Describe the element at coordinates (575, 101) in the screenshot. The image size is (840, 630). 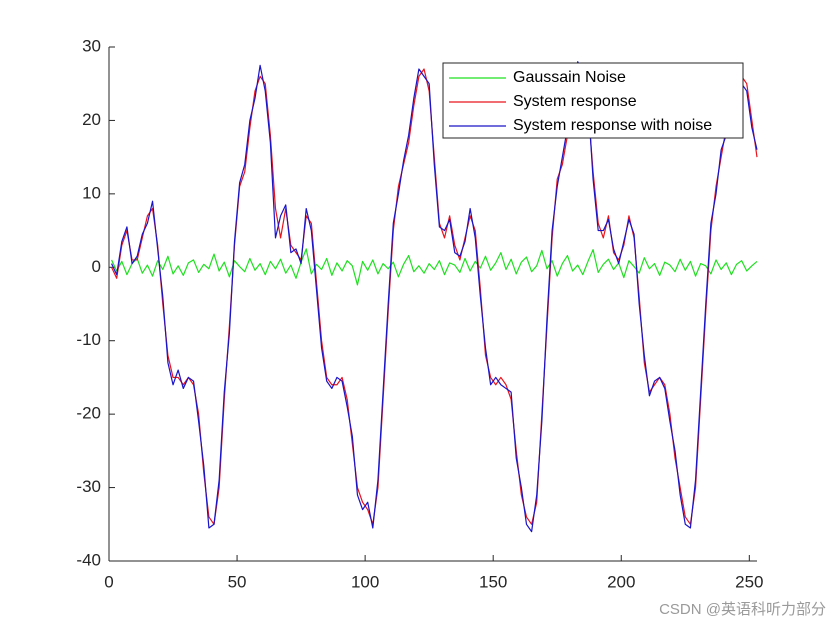
I see `legend-label: System response` at that location.